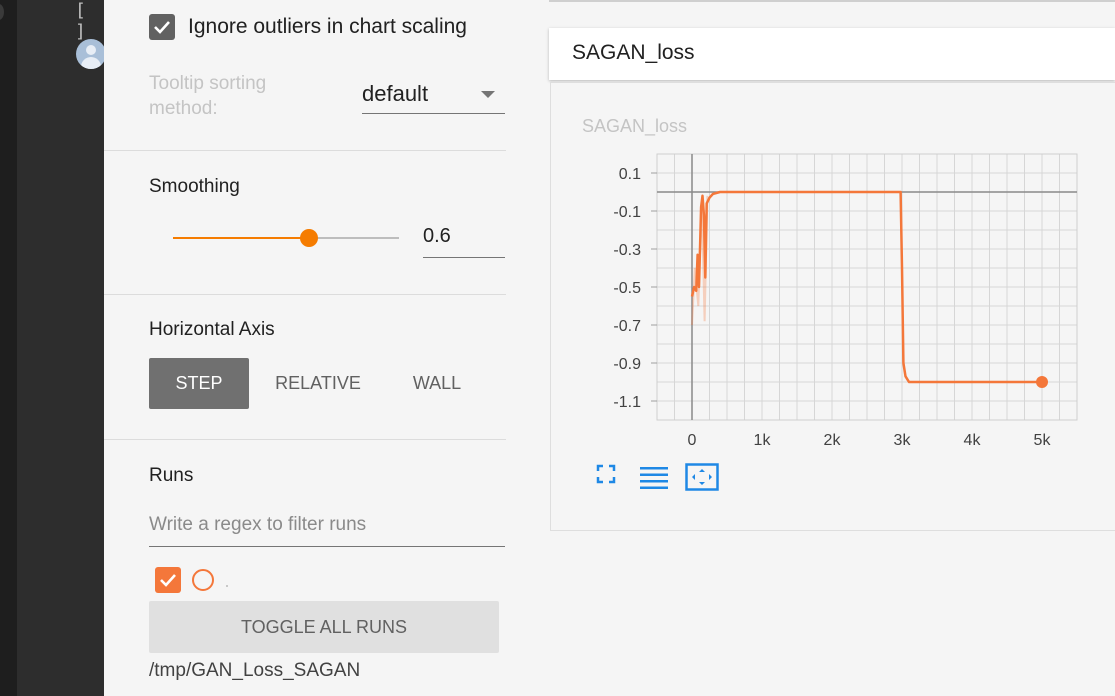  I want to click on tooltip-sorting-value: default, so click(395, 93).